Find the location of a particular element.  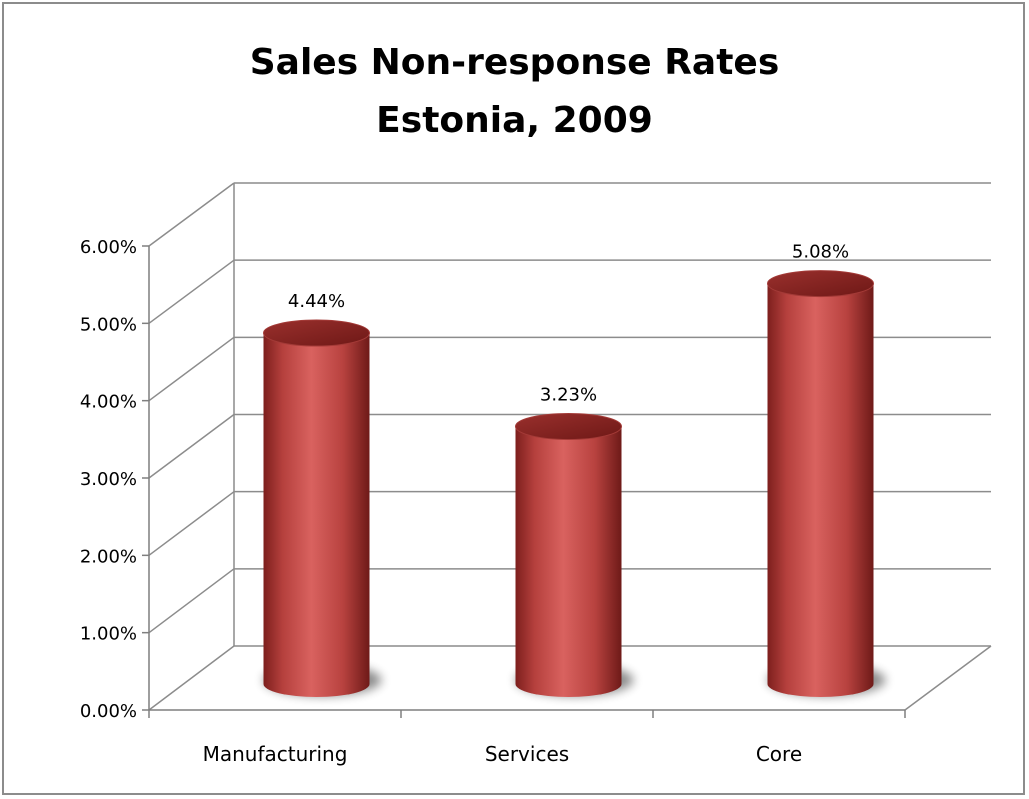

floor-edge is located at coordinates (948, 678).